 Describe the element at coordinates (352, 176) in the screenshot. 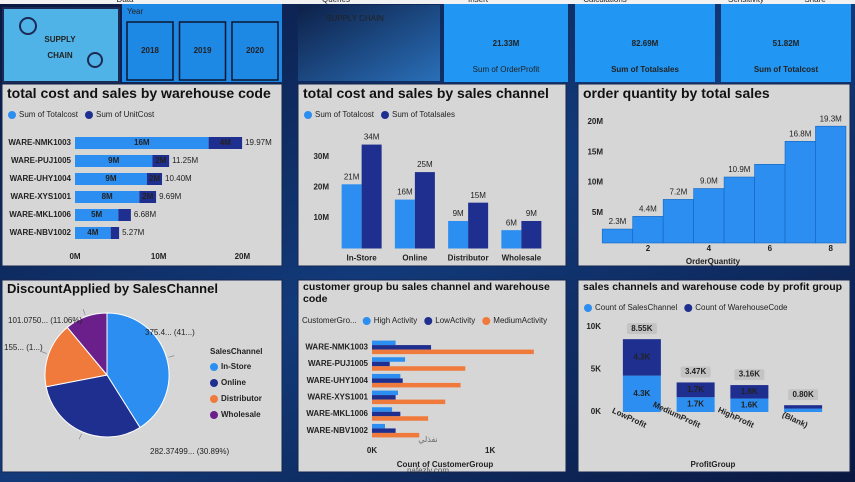

I see `data-label: 21M` at that location.